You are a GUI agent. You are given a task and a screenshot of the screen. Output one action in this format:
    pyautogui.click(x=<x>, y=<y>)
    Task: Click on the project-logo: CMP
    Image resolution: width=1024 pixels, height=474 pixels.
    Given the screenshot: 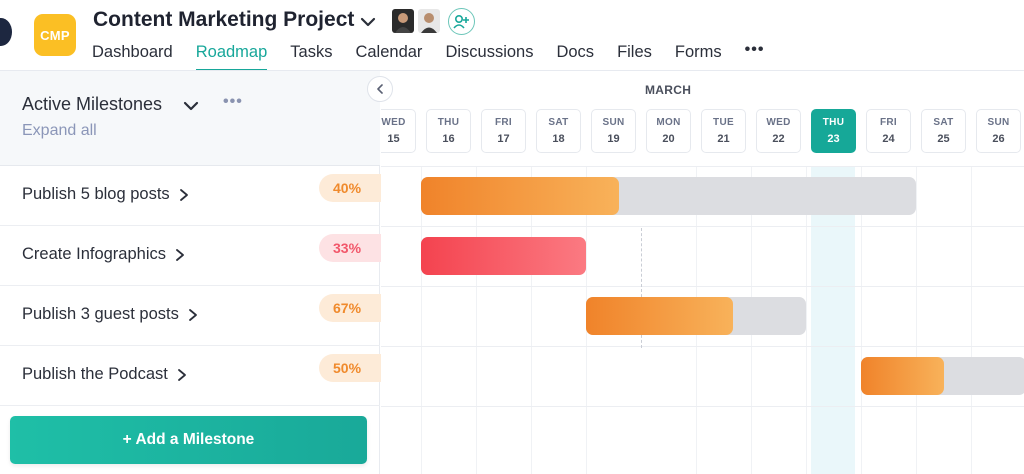 What is the action you would take?
    pyautogui.click(x=55, y=35)
    